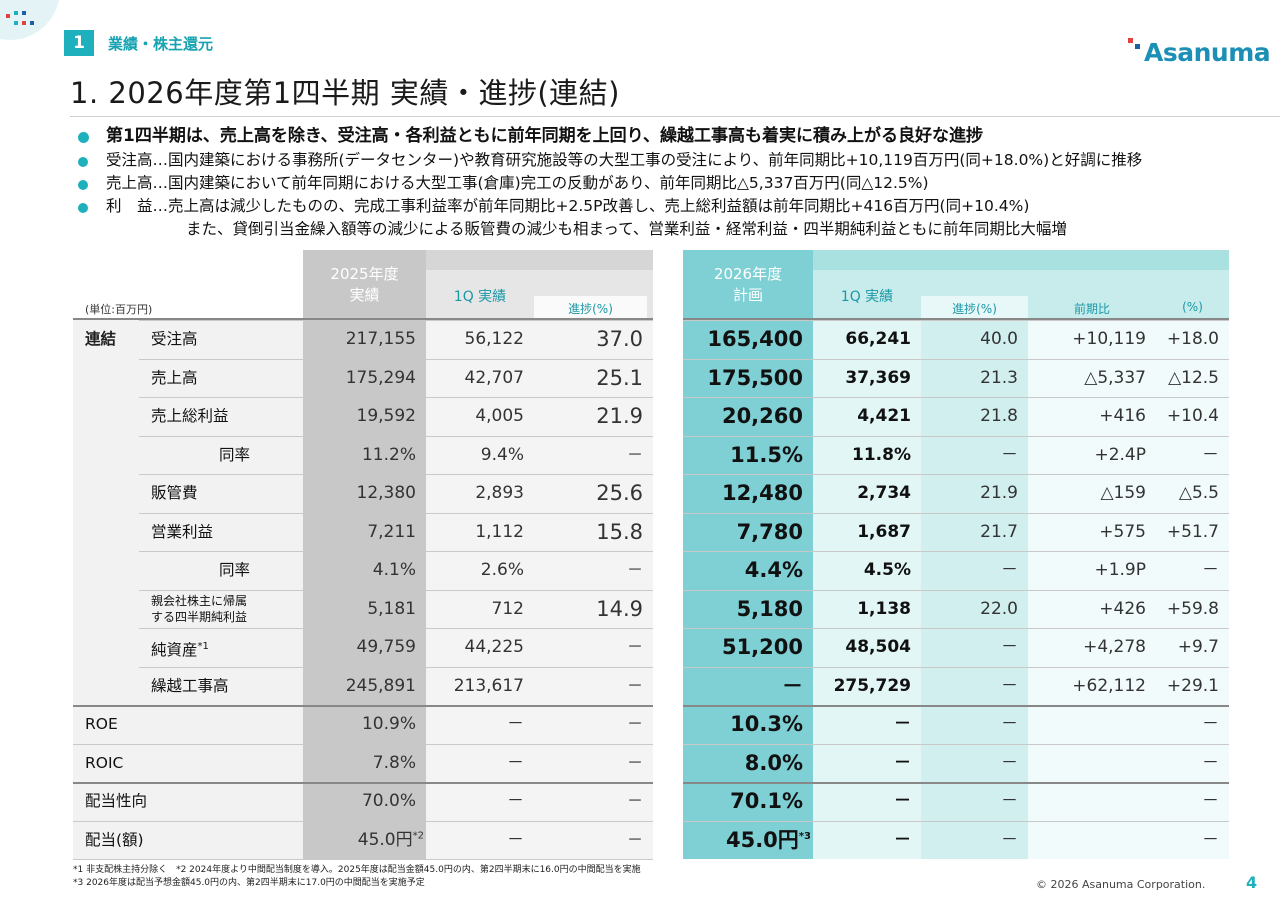  I want to click on cell-yoy-pct-value: －, so click(1210, 454).